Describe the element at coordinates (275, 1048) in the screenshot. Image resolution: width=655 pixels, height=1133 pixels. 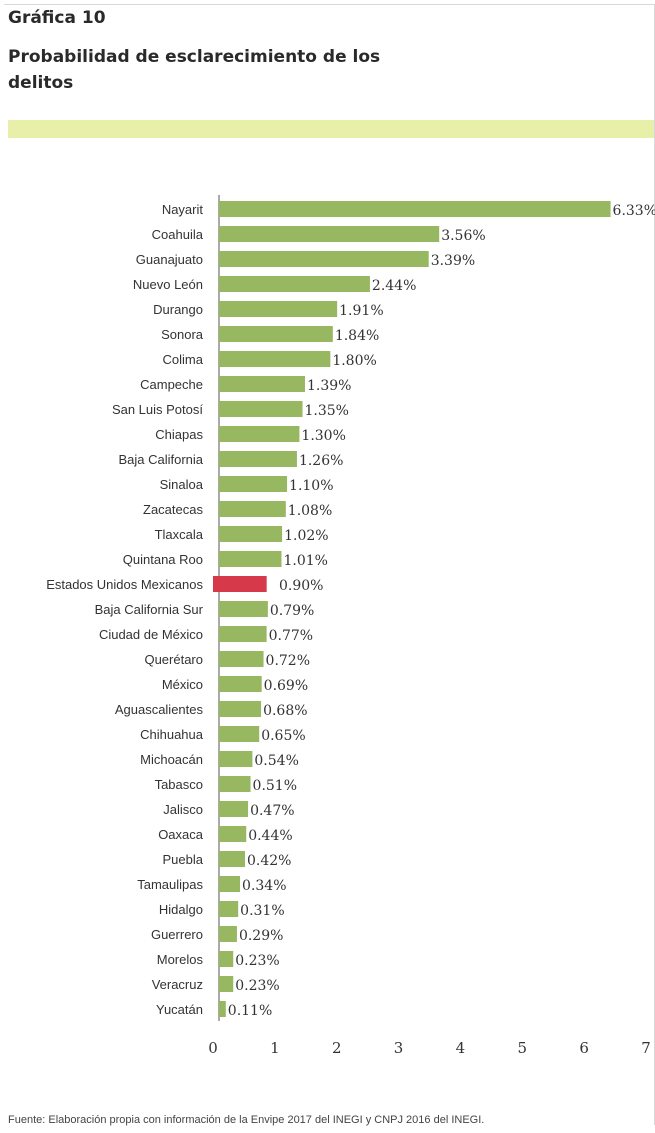
I see `x-tick-label: 1` at that location.